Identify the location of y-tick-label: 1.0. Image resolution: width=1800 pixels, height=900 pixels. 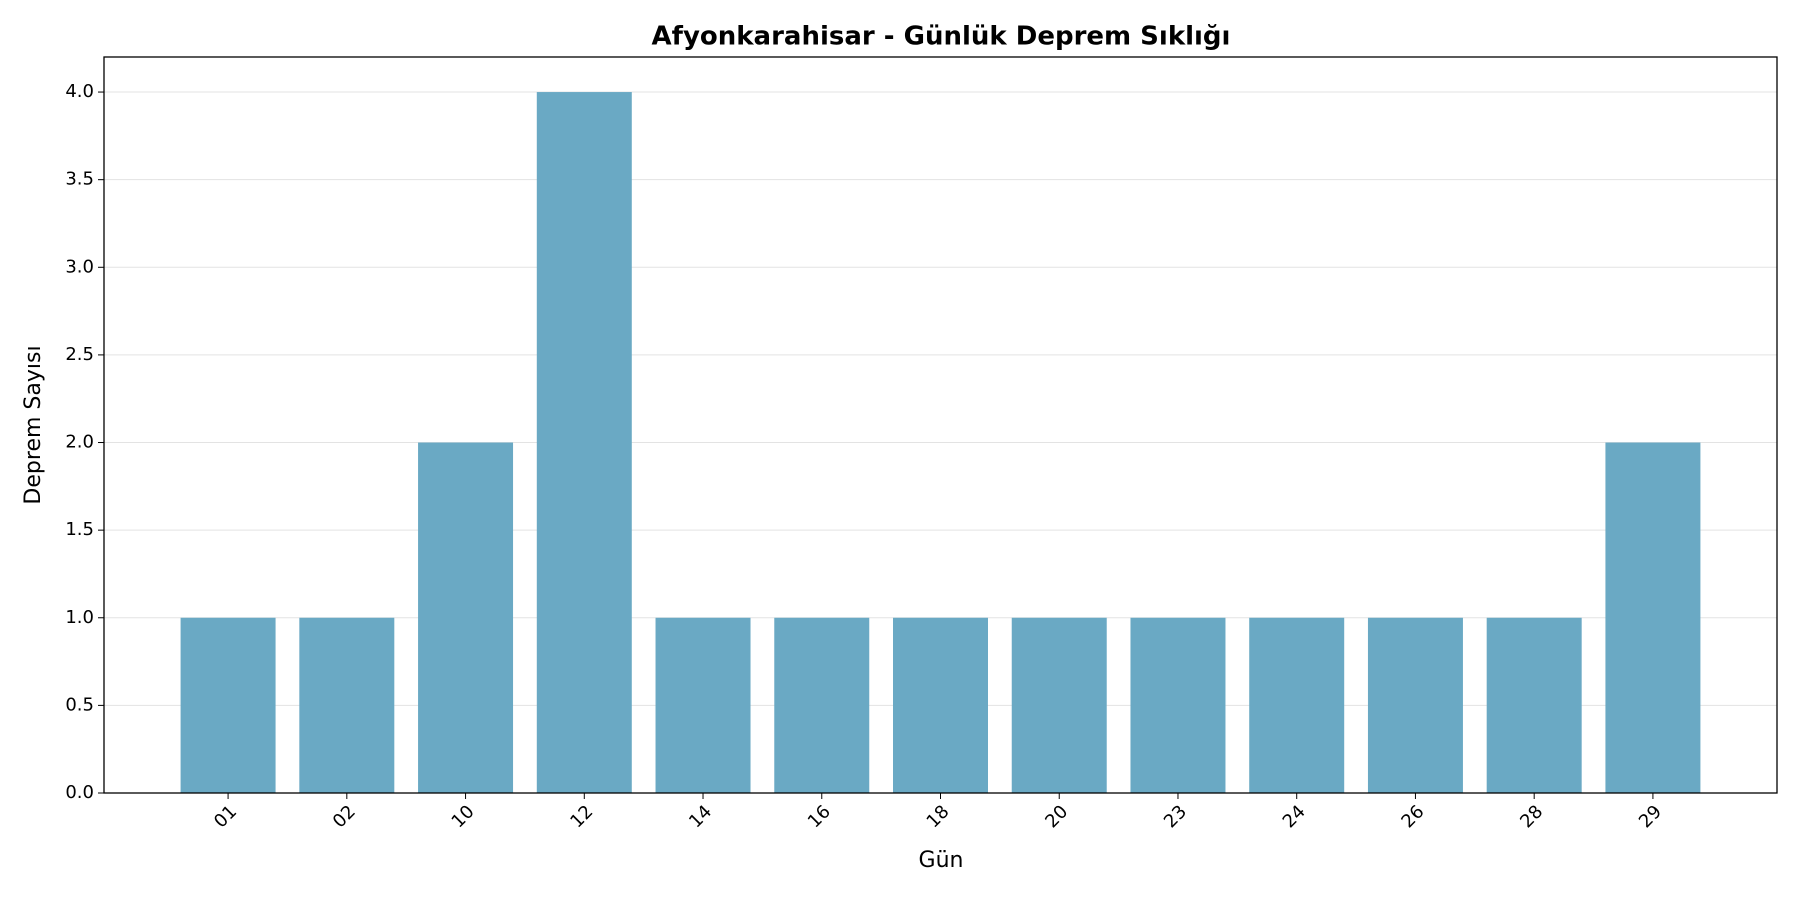
(79, 617).